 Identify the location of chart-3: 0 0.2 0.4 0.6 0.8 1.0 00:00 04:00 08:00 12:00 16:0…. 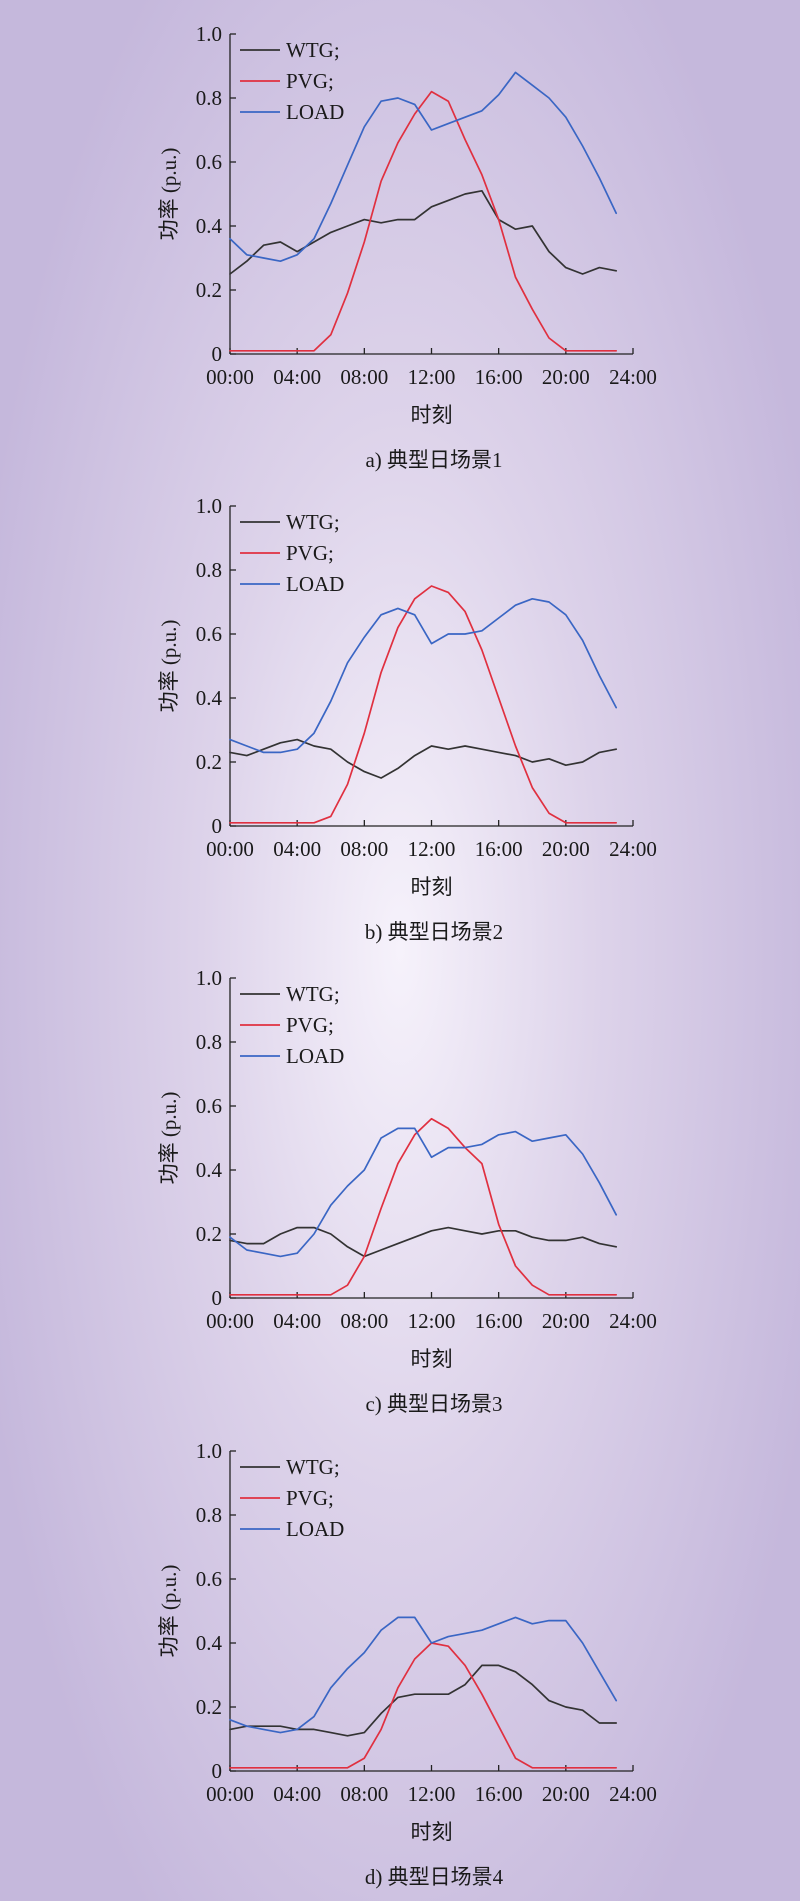
(407, 1191).